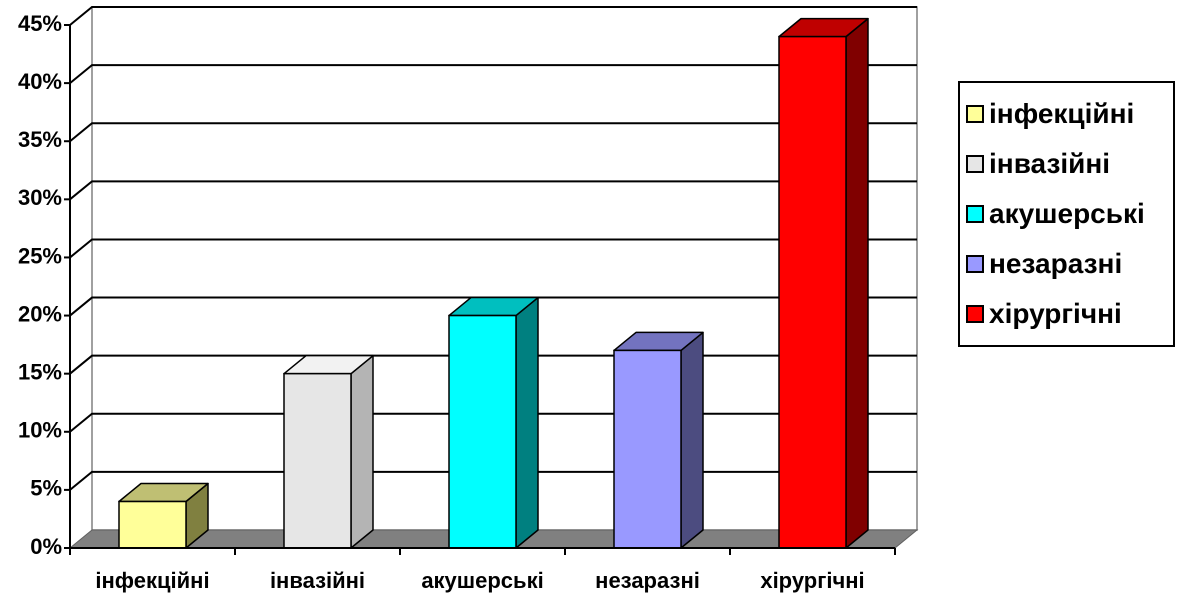 Image resolution: width=1185 pixels, height=598 pixels. What do you see at coordinates (152, 580) in the screenshot?
I see `x-tick-label: інфекційні` at bounding box center [152, 580].